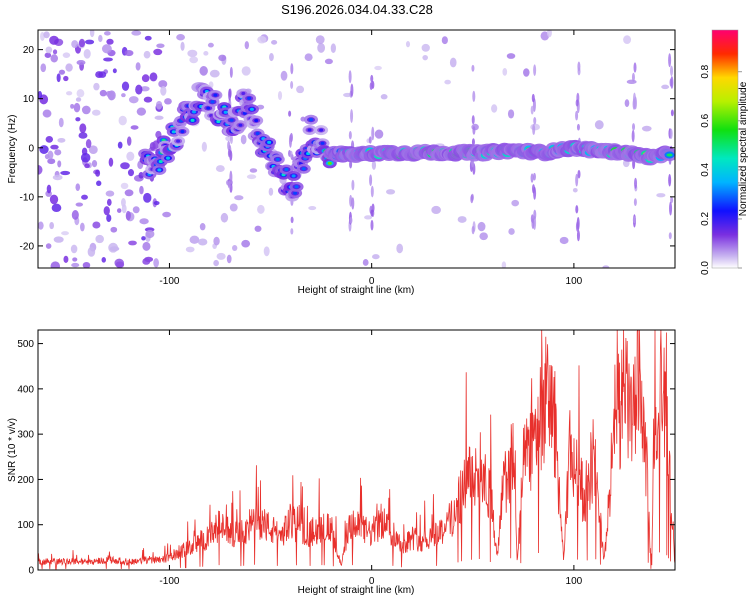 The image size is (750, 600). I want to click on snr-ylabel: SNR (10 * v/v), so click(12, 450).